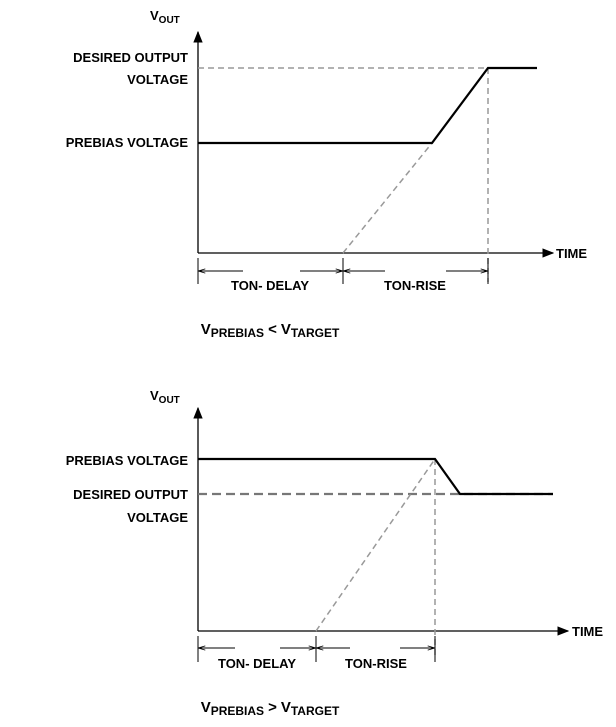 This screenshot has width=616, height=727. Describe the element at coordinates (387, 198) in the screenshot. I see `ramp-extension` at that location.